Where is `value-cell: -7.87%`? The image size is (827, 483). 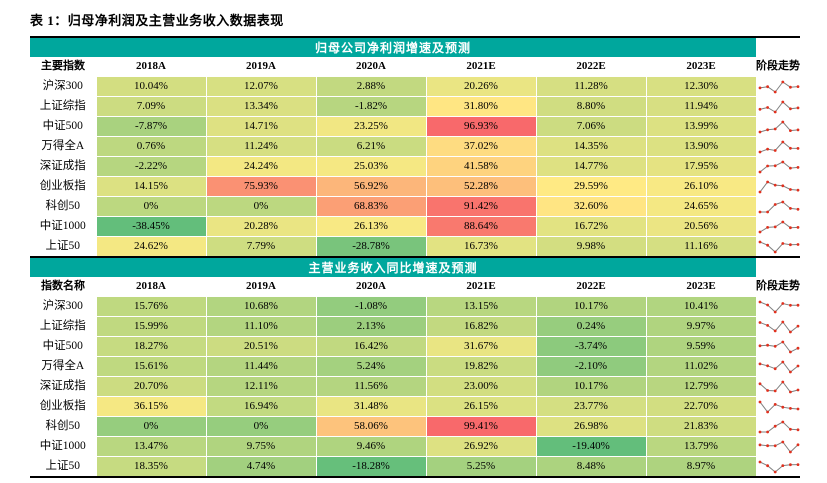 value-cell: -7.87% is located at coordinates (151, 126).